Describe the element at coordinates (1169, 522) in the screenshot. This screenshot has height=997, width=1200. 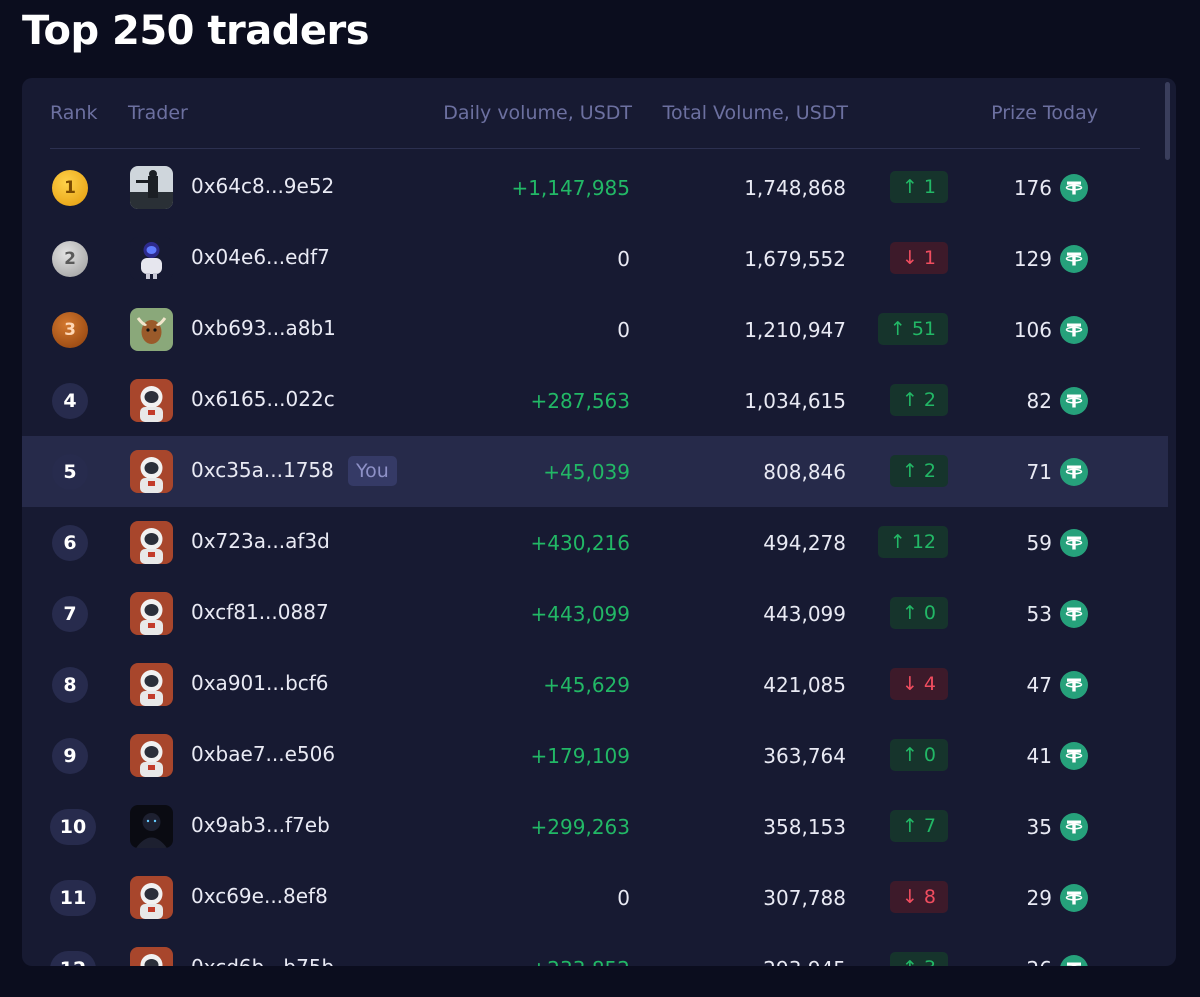
I see `scrollbar` at that location.